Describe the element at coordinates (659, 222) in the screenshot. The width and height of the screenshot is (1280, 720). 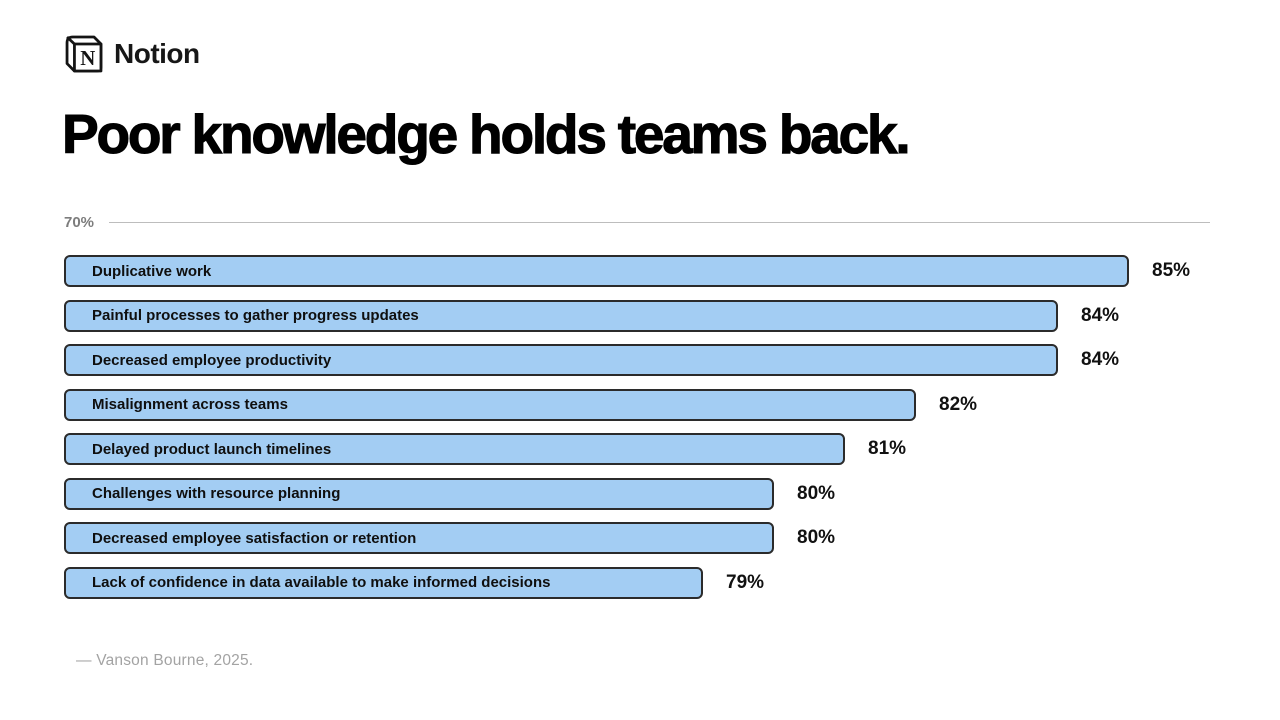
I see `axis-baseline-line` at that location.